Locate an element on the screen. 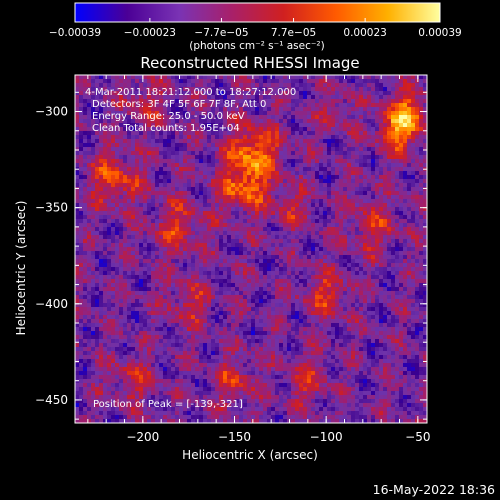 This screenshot has height=500, width=500. colorbar-tick-label: −7.7e−05 is located at coordinates (221, 33).